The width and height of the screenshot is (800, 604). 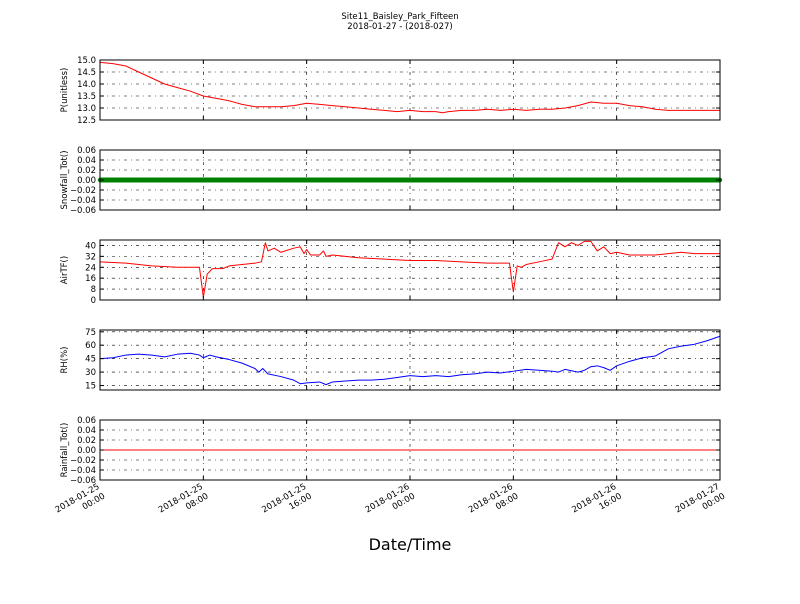 What do you see at coordinates (90, 268) in the screenshot?
I see `y-tick-label: 24` at bounding box center [90, 268].